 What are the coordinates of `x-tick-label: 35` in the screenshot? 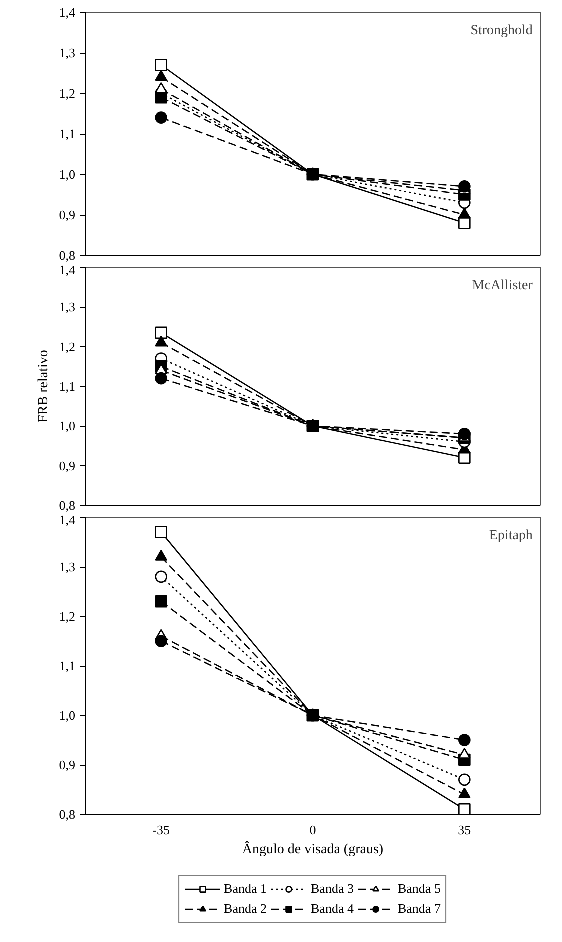 It's located at (465, 830).